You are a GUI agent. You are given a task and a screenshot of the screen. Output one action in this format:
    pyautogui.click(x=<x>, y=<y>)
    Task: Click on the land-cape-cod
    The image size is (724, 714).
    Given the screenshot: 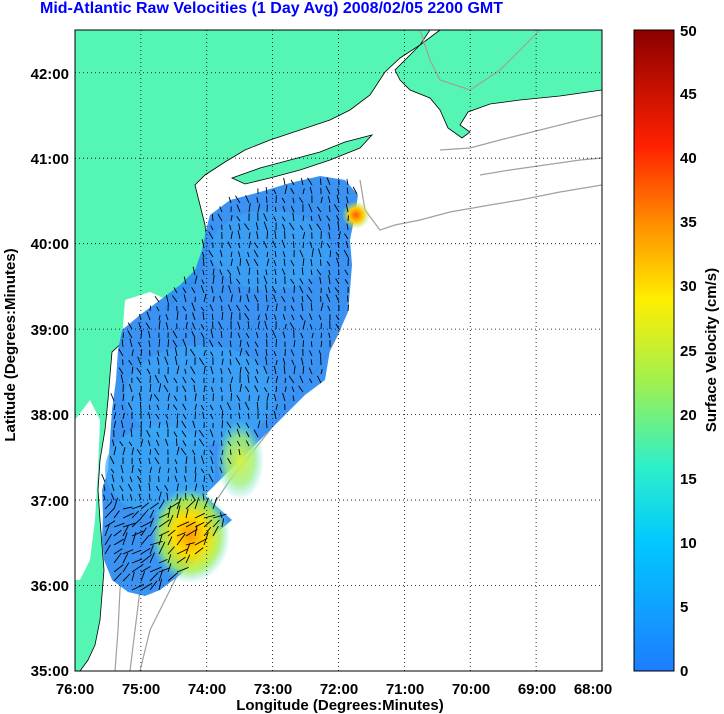 What is the action you would take?
    pyautogui.click(x=498, y=84)
    